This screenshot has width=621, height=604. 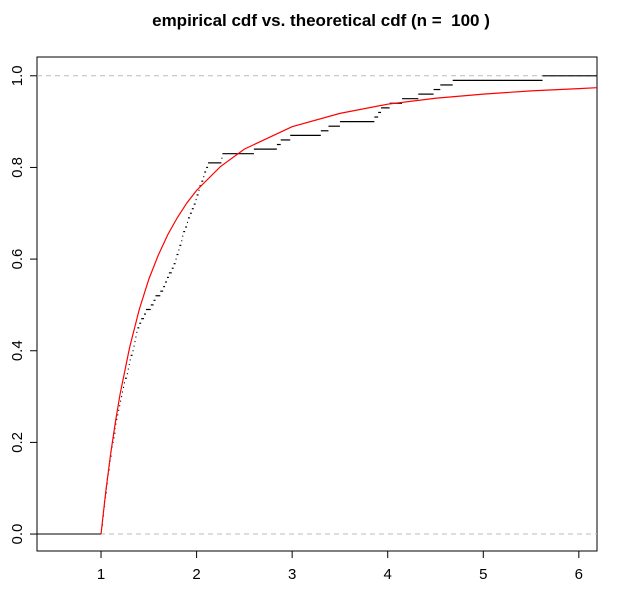 What do you see at coordinates (292, 574) in the screenshot?
I see `x-tick-label: 3` at bounding box center [292, 574].